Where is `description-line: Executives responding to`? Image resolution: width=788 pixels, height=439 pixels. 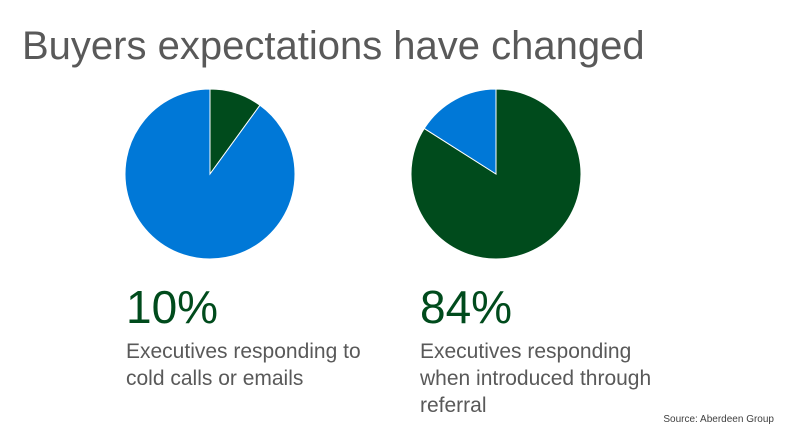
description-line: Executives responding to is located at coordinates (243, 351).